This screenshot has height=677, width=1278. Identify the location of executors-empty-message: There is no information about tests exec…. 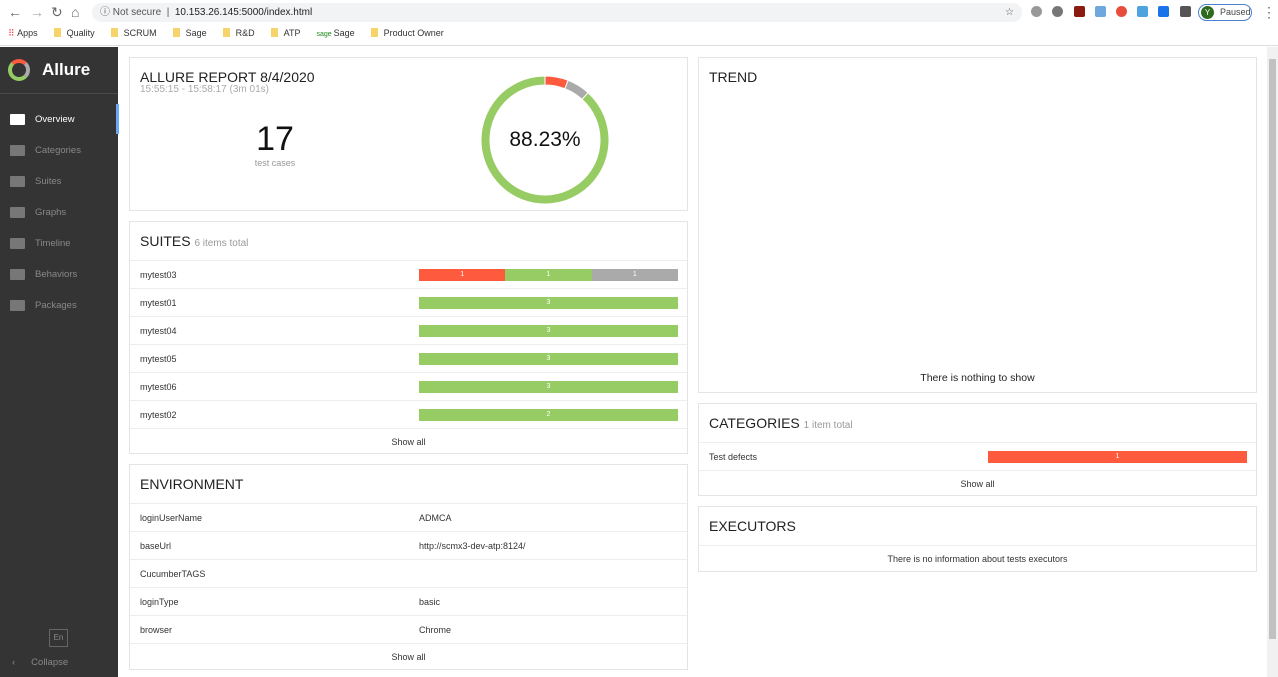
(977, 558).